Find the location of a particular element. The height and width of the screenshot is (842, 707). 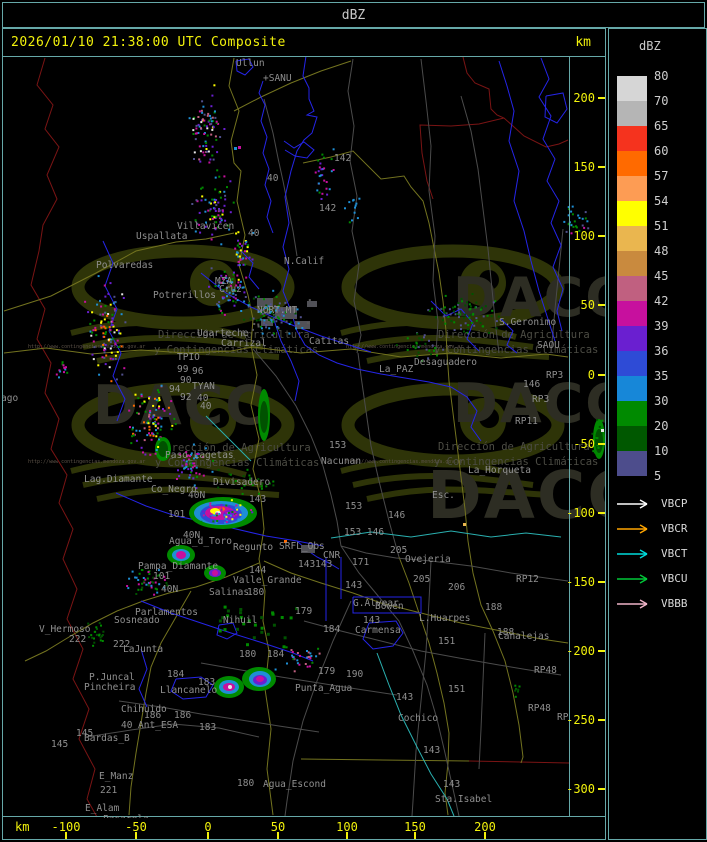

province-boundary is located at coordinates (519, 762).